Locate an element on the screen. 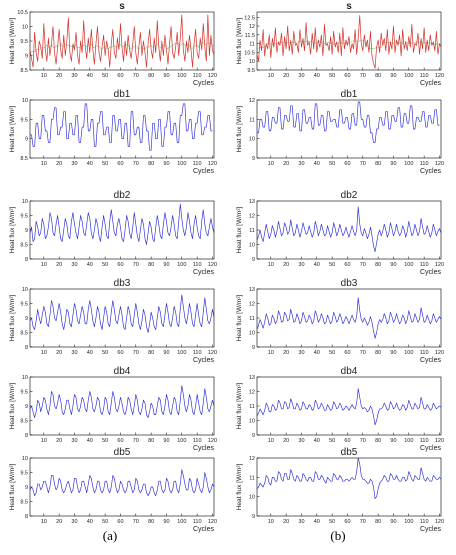 The height and width of the screenshot is (555, 456). y-tick-label: 11 is located at coordinates (252, 45).